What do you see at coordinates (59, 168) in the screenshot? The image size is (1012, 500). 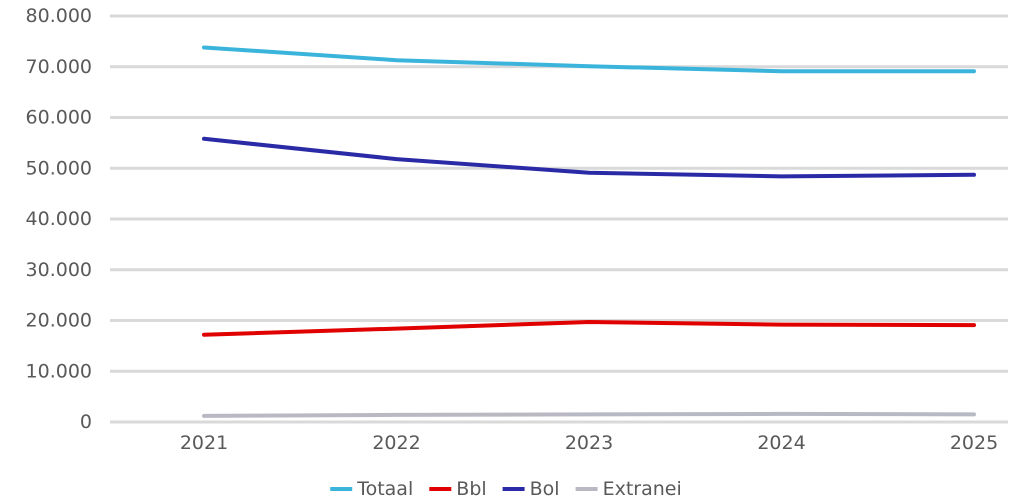 I see `y-tick-label: 50.000` at bounding box center [59, 168].